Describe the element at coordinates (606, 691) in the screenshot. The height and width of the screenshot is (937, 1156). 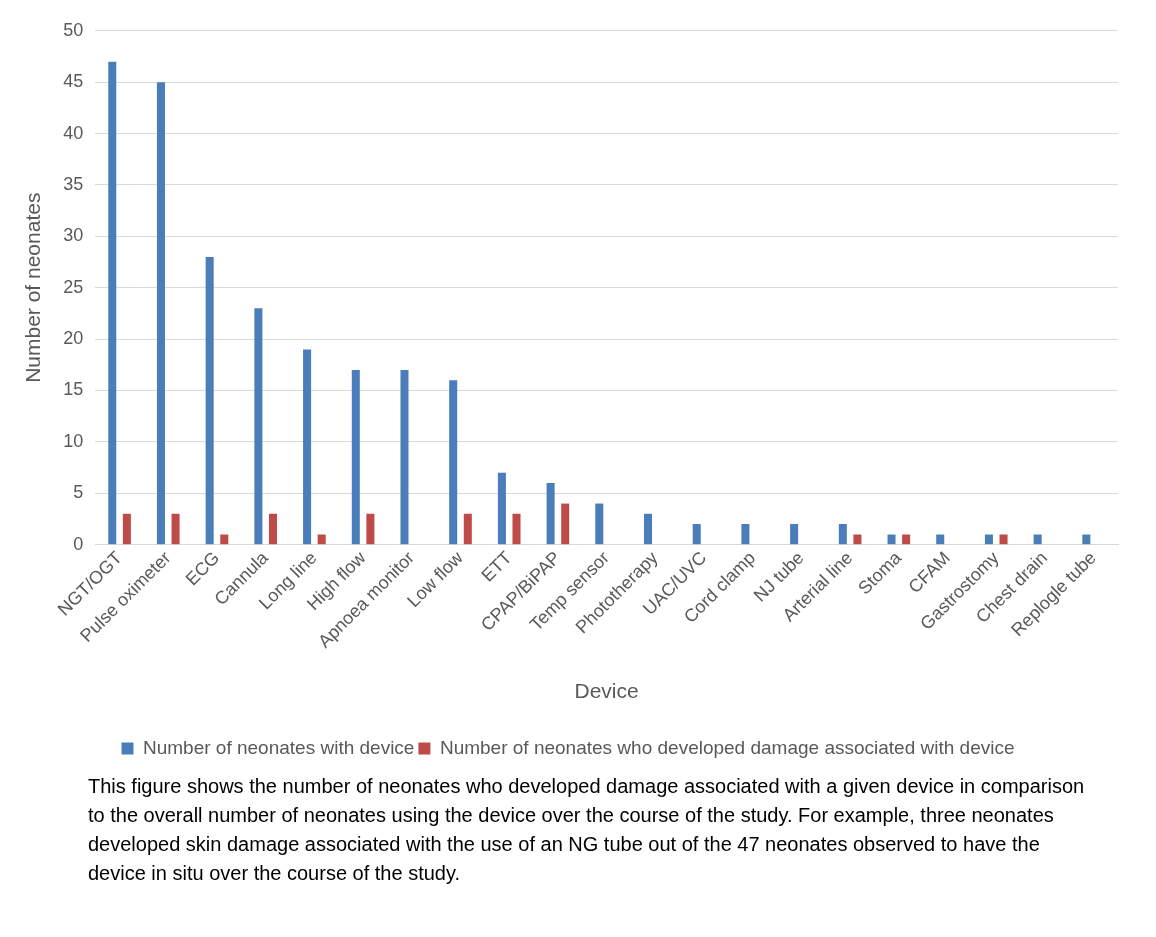
I see `x-axis-title: Device` at that location.